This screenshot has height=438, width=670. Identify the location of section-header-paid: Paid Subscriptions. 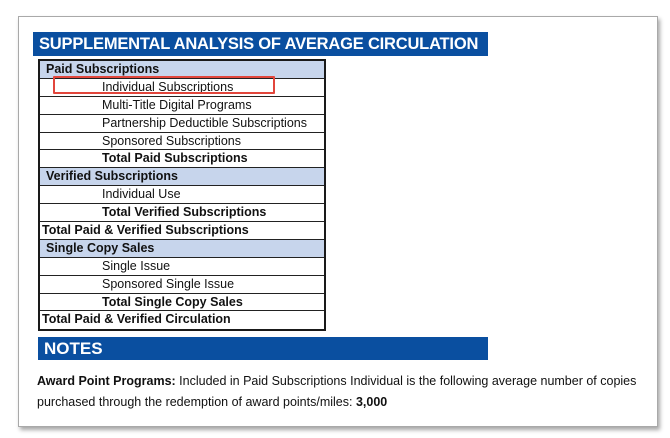
(182, 70).